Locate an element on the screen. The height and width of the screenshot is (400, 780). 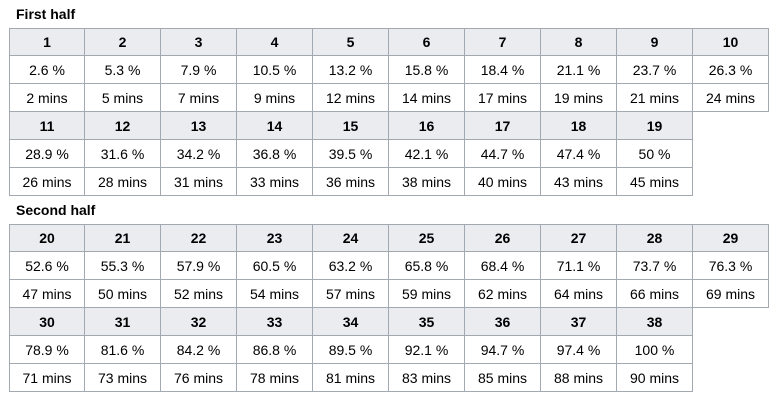
segment-number: 38 is located at coordinates (655, 322).